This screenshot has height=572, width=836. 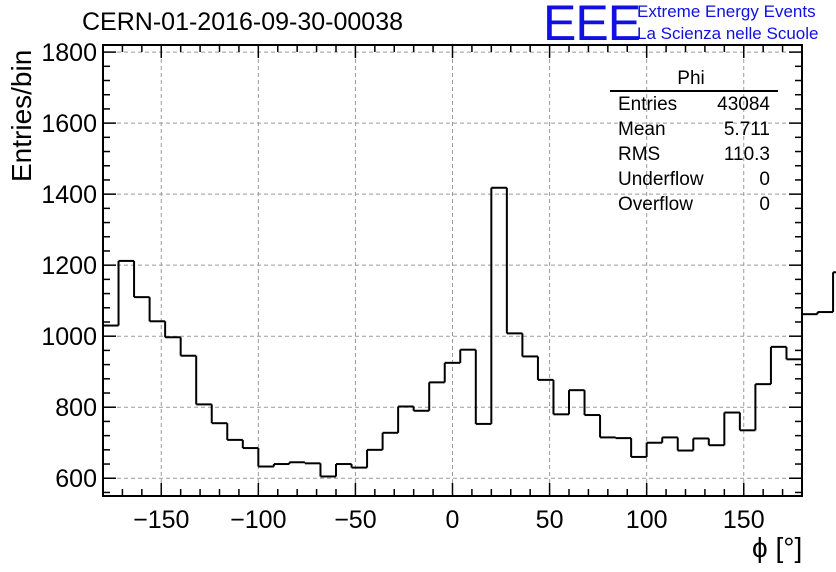 I want to click on stats-row-mean: Mean 5.711, so click(x=694, y=129).